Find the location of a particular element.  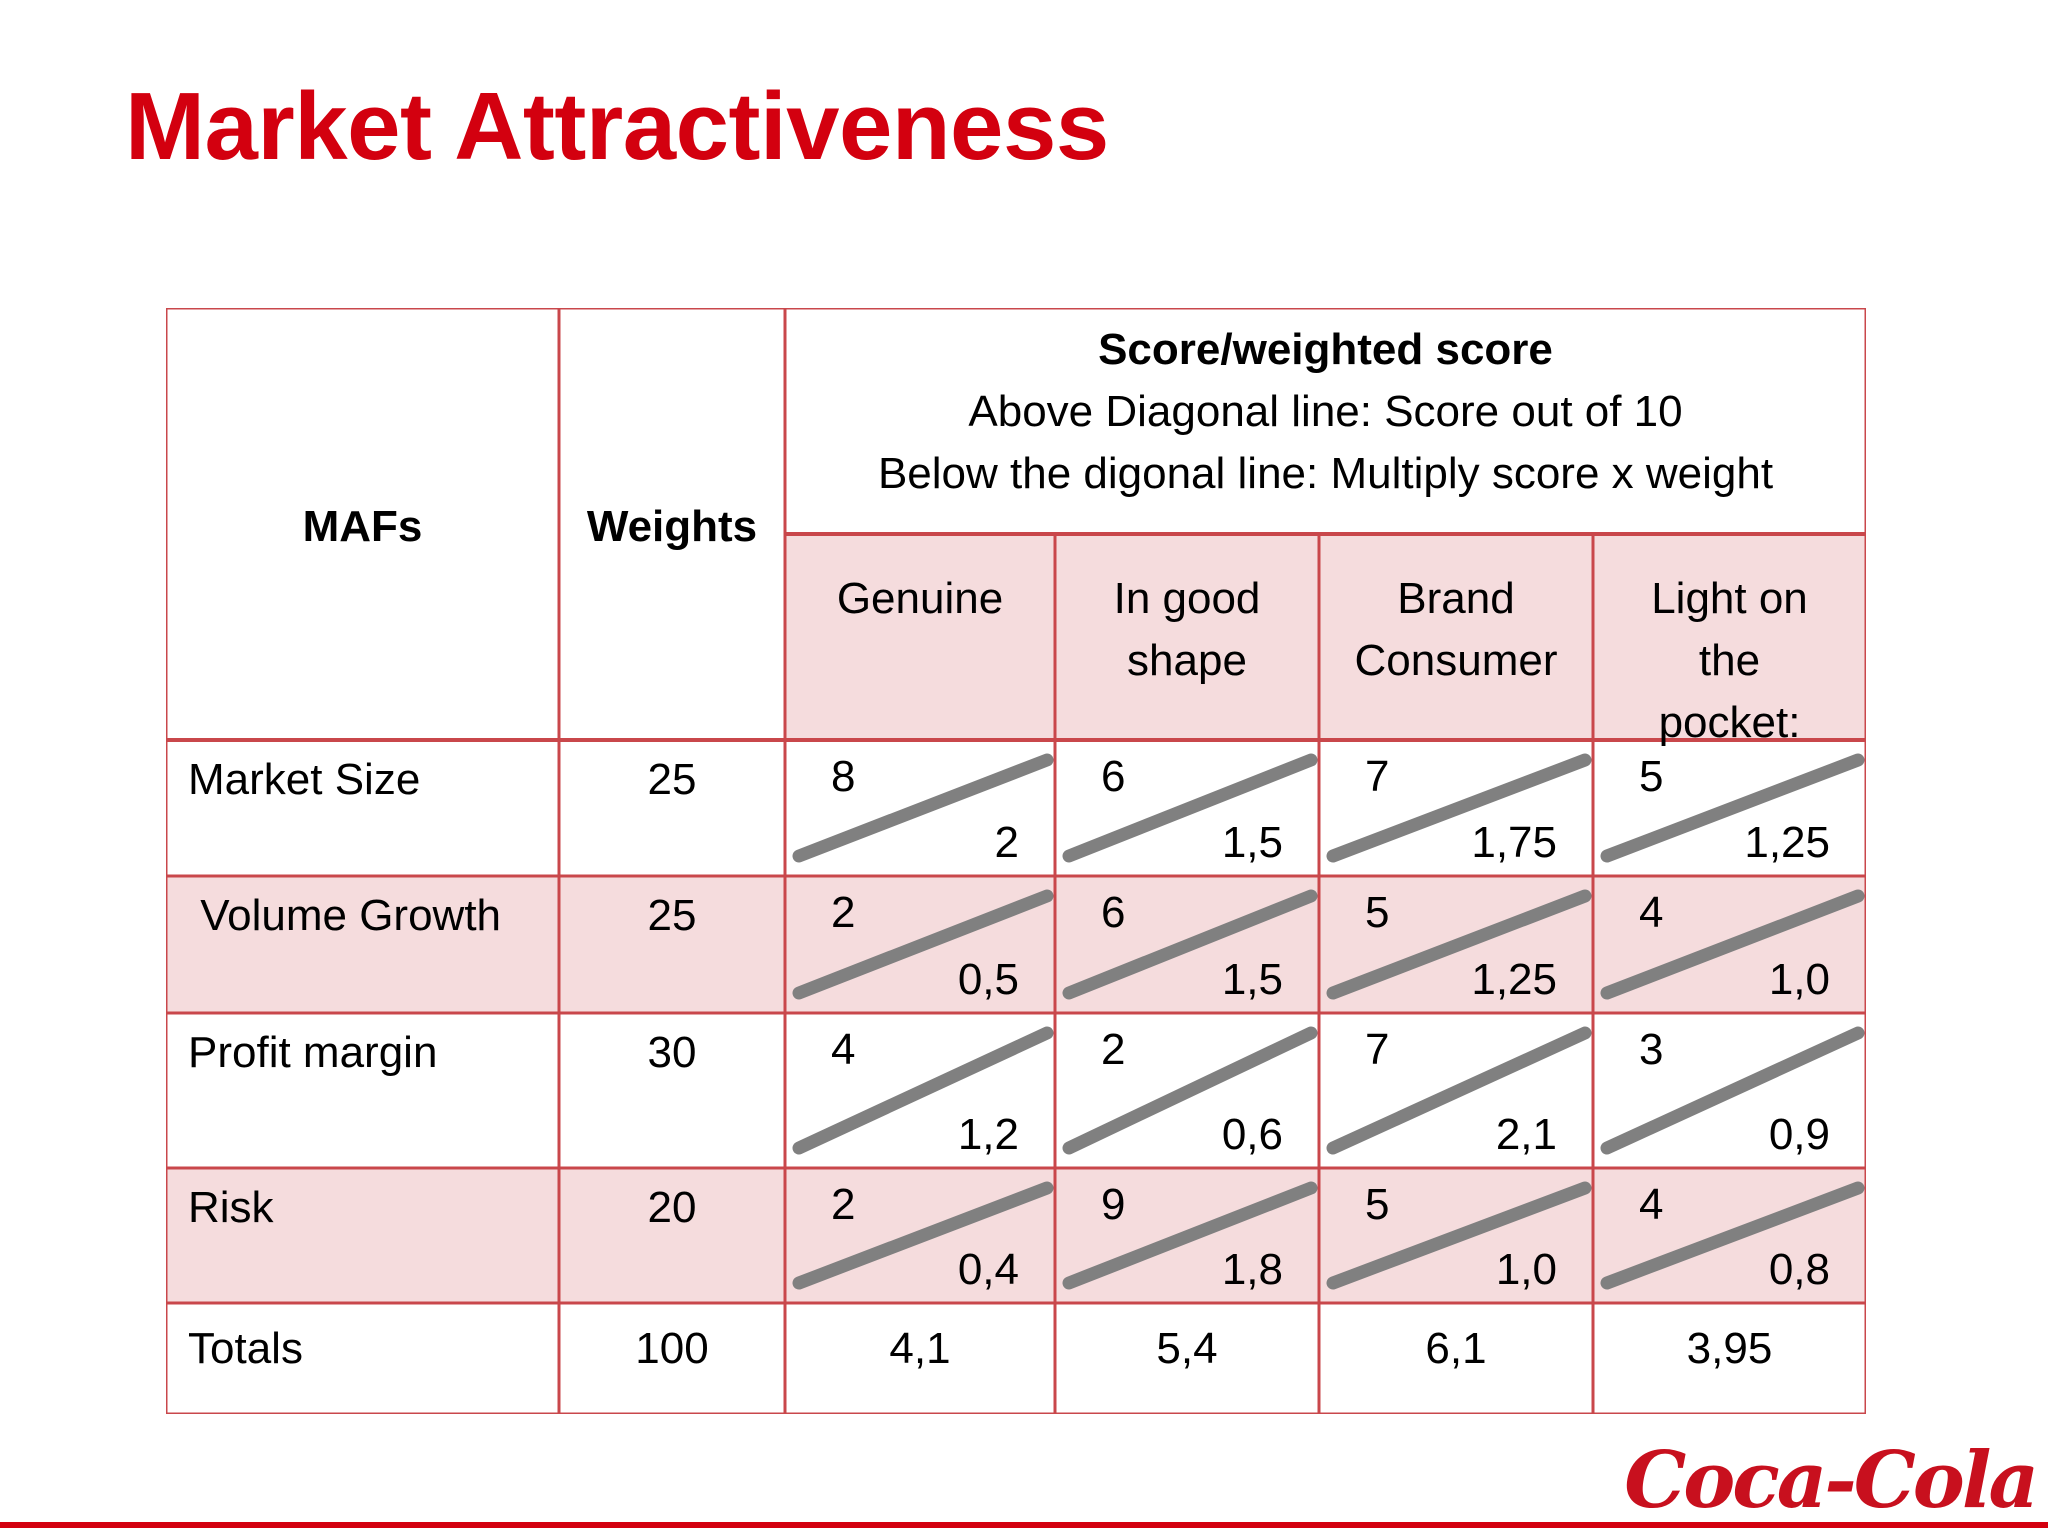

total-value: 5,4 is located at coordinates (1187, 1348).